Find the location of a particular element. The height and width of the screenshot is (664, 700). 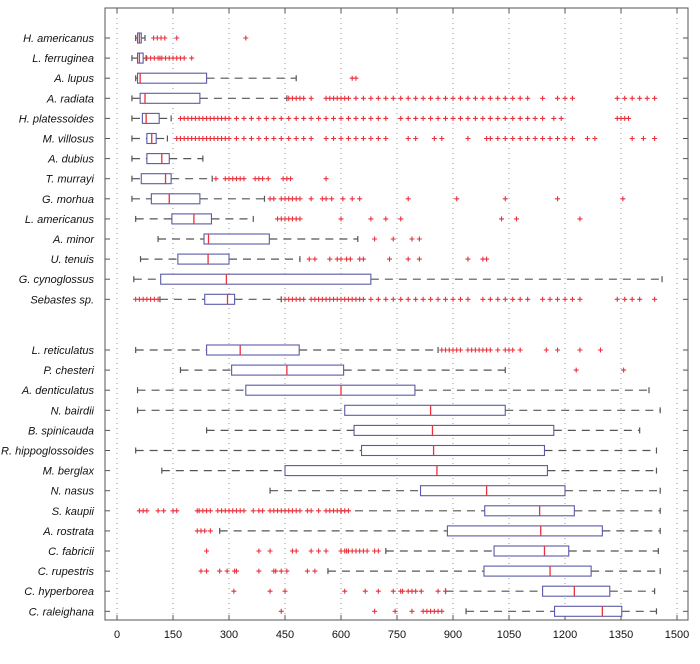

x-tick-label: 1500 is located at coordinates (677, 635).